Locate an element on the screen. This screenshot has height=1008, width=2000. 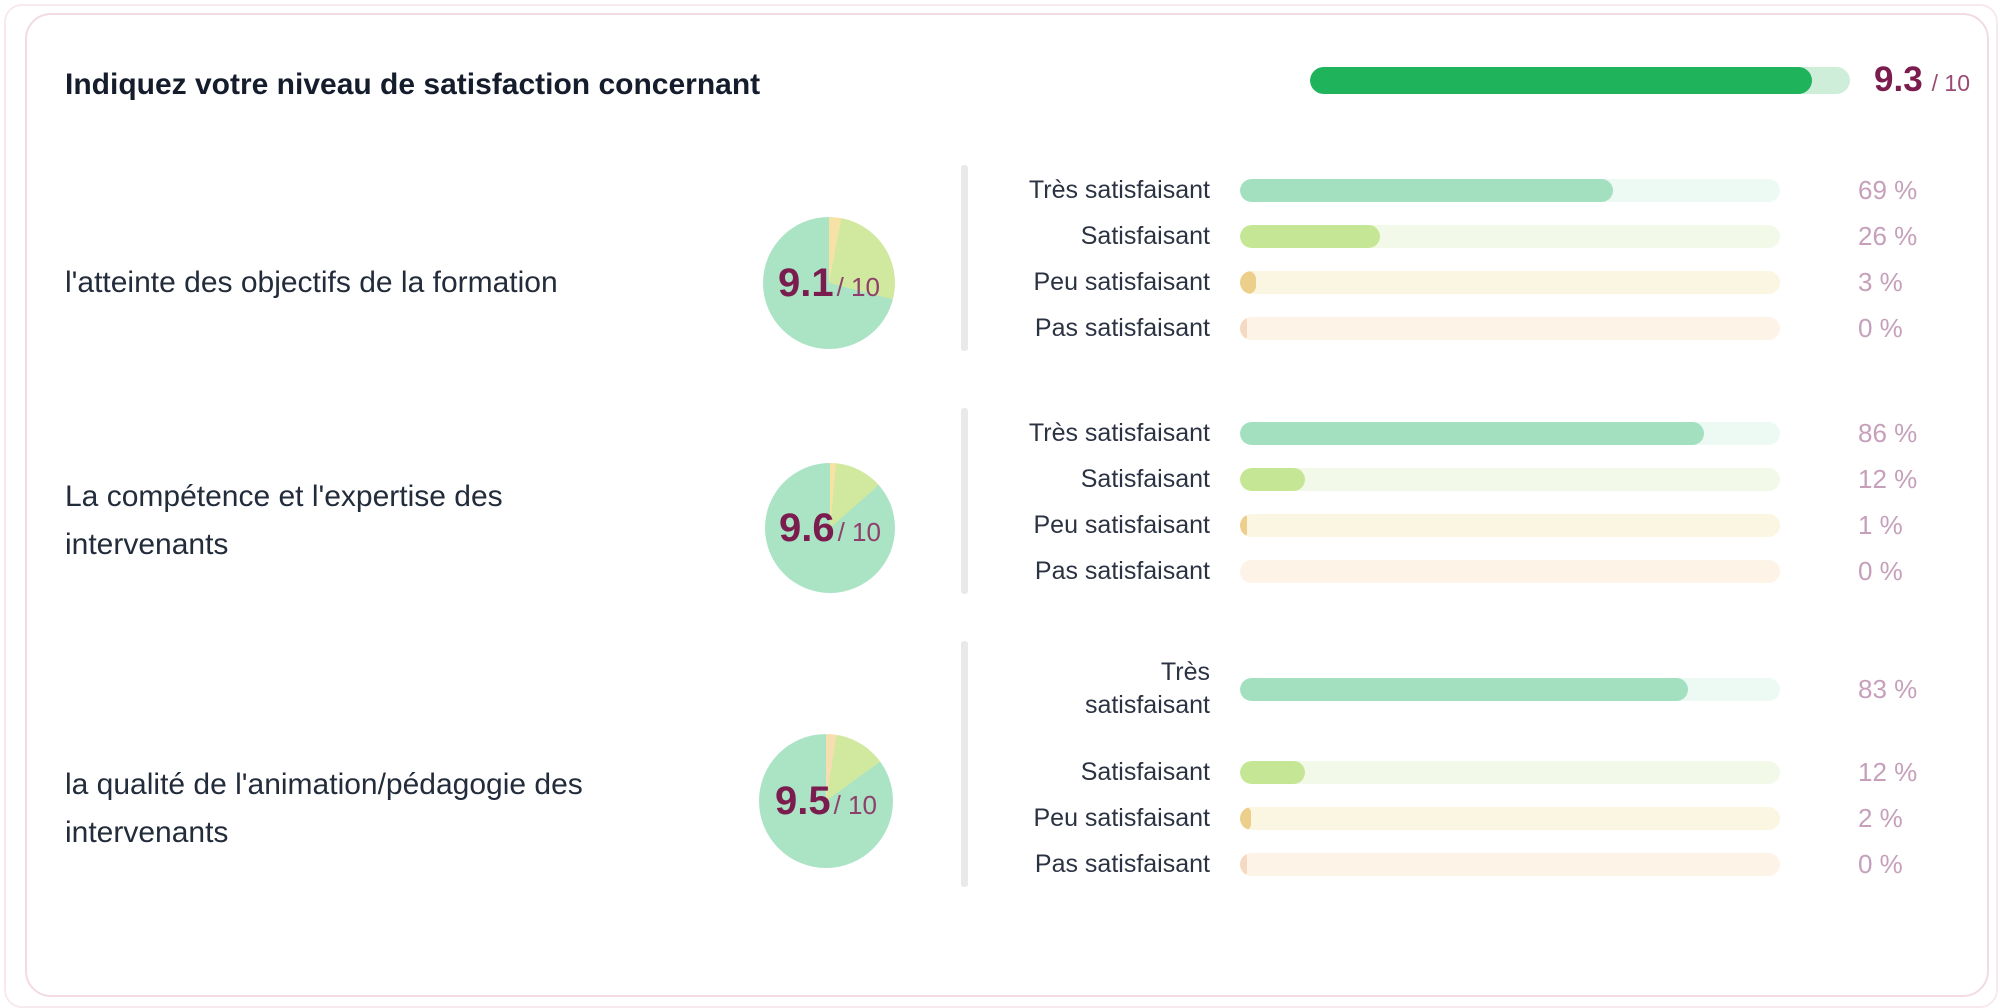
overall-score-max: / 10 is located at coordinates (1951, 83).